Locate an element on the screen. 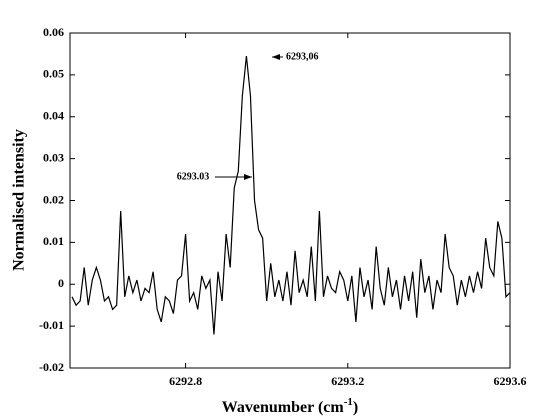 The image size is (560, 420). y-tick-label: 0 is located at coordinates (61, 283).